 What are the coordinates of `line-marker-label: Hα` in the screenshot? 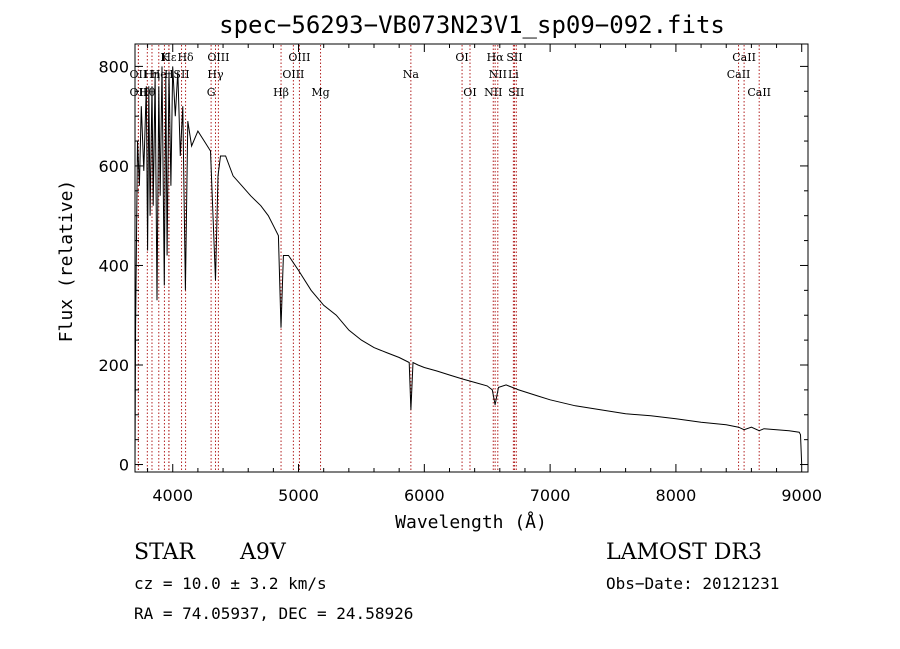 It's located at (496, 57).